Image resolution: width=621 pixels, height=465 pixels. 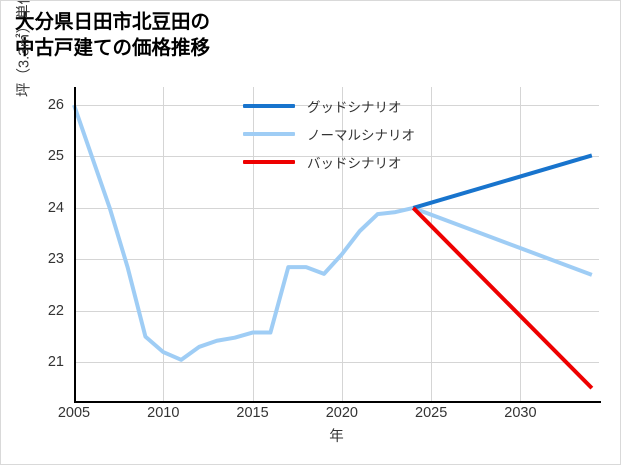 I want to click on legend-label: ノーマルシナリオ, so click(x=361, y=135).